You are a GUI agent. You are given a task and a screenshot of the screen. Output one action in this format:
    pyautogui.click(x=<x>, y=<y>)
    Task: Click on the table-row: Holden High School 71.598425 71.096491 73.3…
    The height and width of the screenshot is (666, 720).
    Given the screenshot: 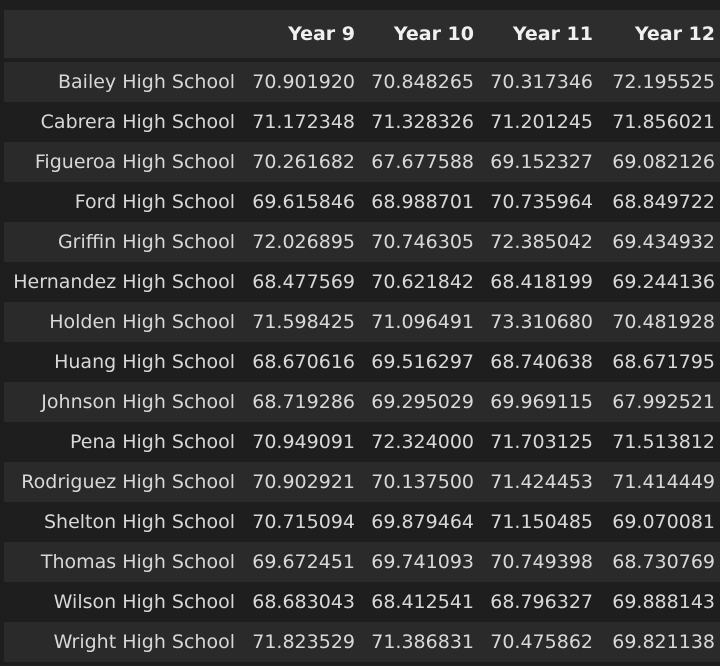 What is the action you would take?
    pyautogui.click(x=362, y=322)
    